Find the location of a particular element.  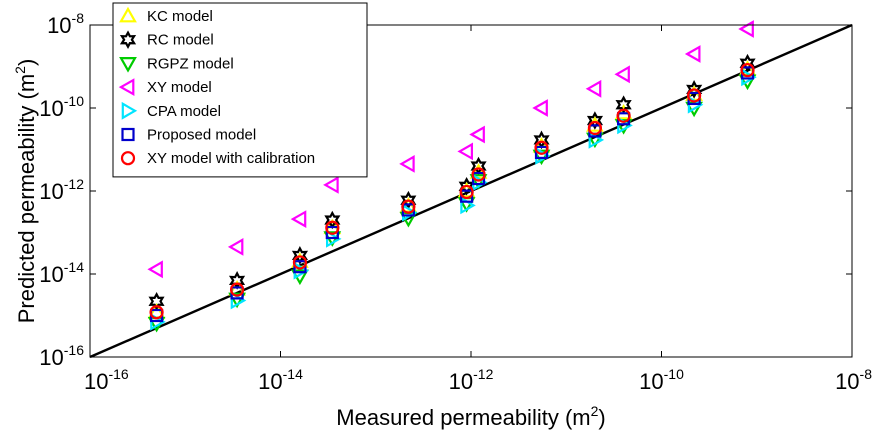

legend-label: Proposed model is located at coordinates (201, 135).